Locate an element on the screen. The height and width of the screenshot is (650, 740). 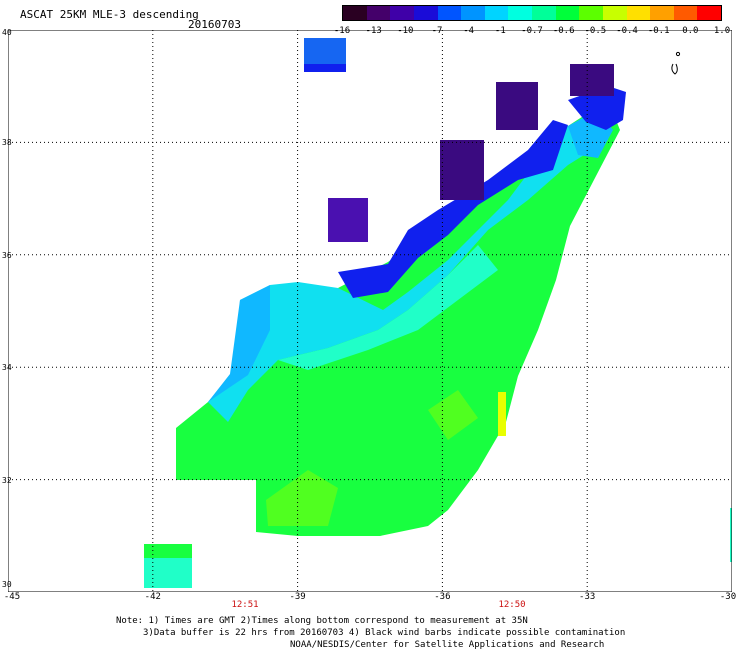
longitude-label: -45 is located at coordinates (12, 597).